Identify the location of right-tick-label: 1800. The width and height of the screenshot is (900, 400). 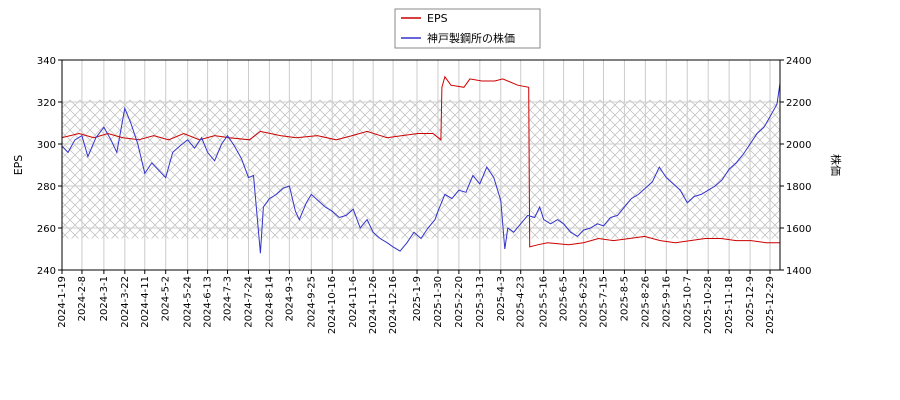
(798, 187).